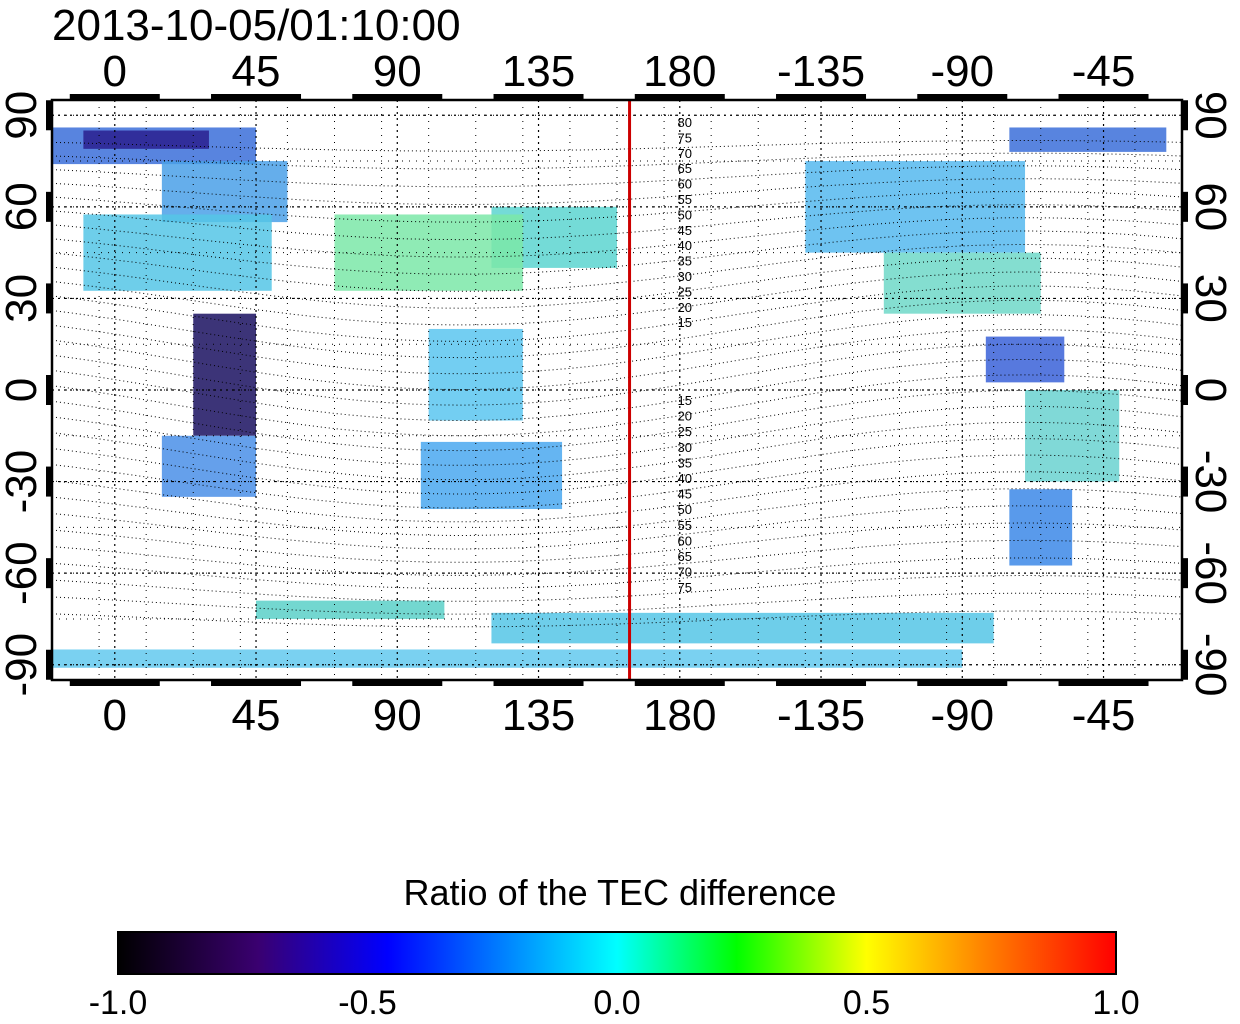  I want to click on north-mlat-label: 70, so click(685, 153).